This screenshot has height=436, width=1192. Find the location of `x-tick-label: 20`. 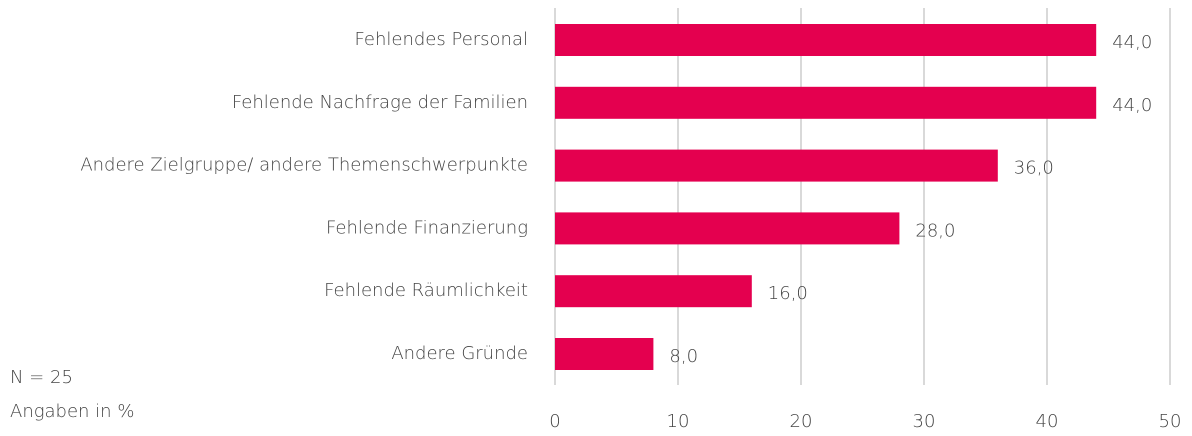

x-tick-label: 20 is located at coordinates (801, 421).